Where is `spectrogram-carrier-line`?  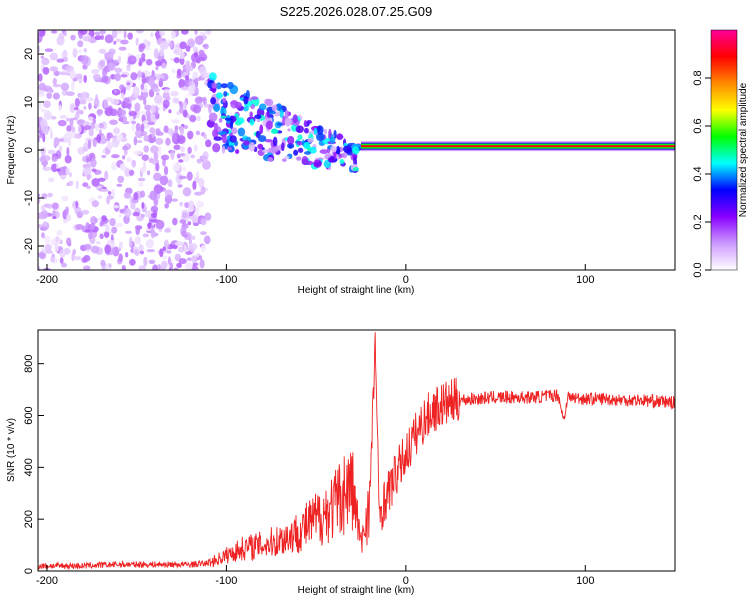 spectrogram-carrier-line is located at coordinates (517, 146).